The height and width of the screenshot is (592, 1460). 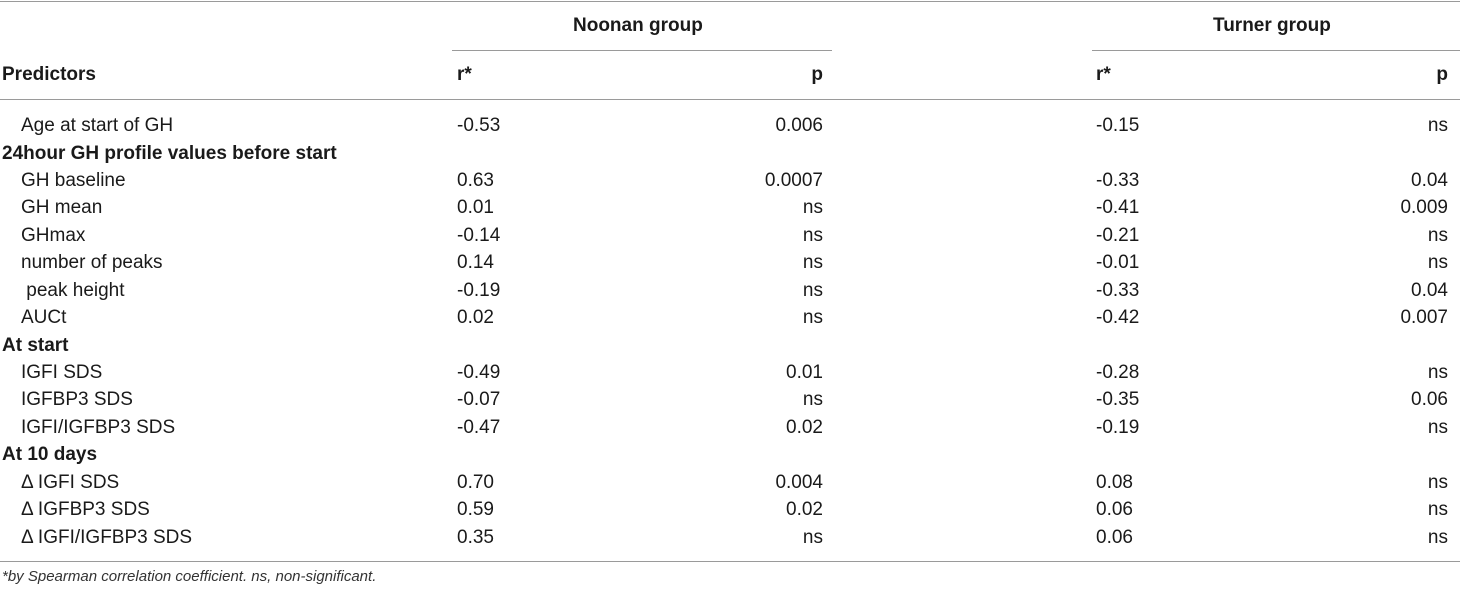 I want to click on turner-r-value: -0.28, so click(x=1118, y=372).